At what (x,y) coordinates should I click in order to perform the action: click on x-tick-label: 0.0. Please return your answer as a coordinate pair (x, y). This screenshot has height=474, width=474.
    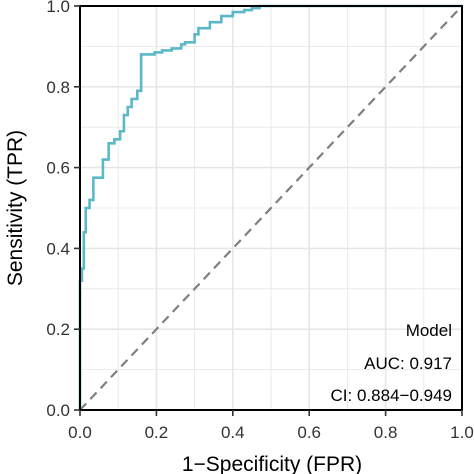
    Looking at the image, I should click on (80, 432).